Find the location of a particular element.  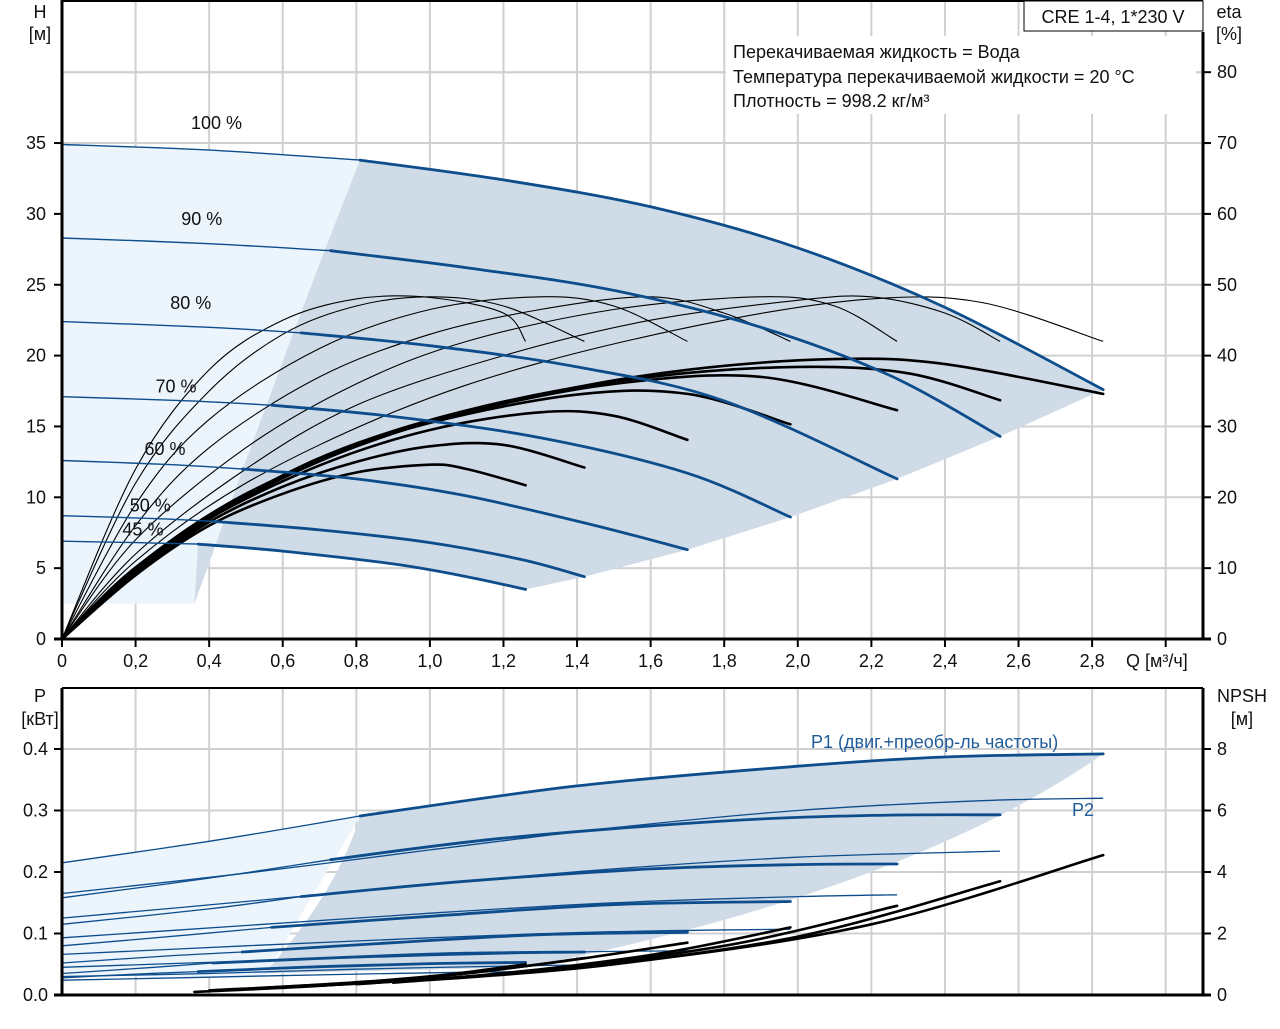

p-tick-label: 0.0 is located at coordinates (35, 995).